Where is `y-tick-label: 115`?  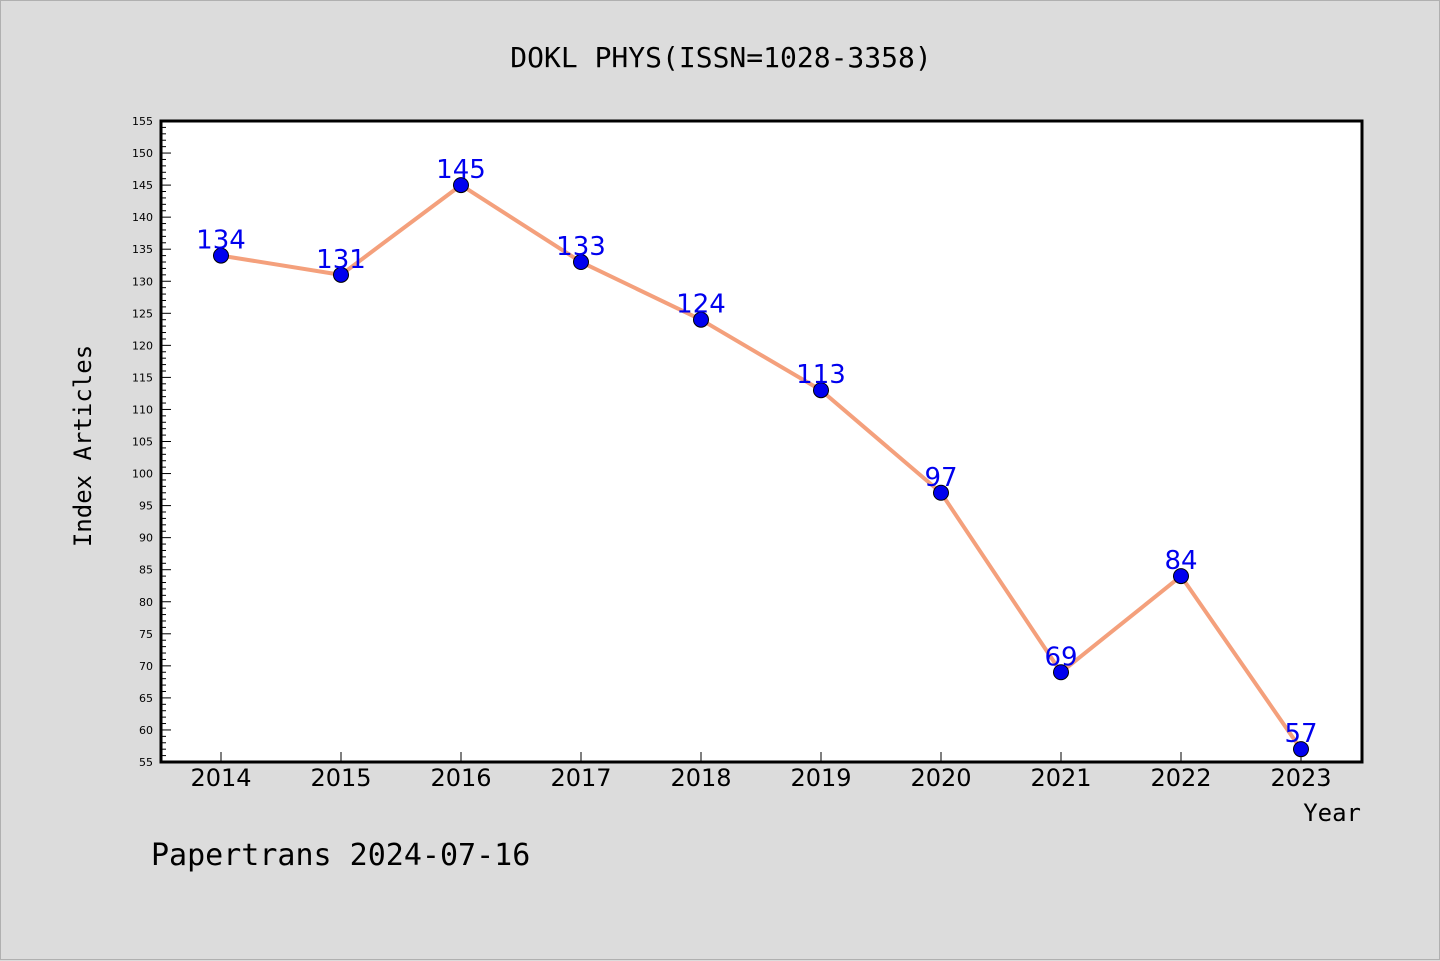 y-tick-label: 115 is located at coordinates (142, 377).